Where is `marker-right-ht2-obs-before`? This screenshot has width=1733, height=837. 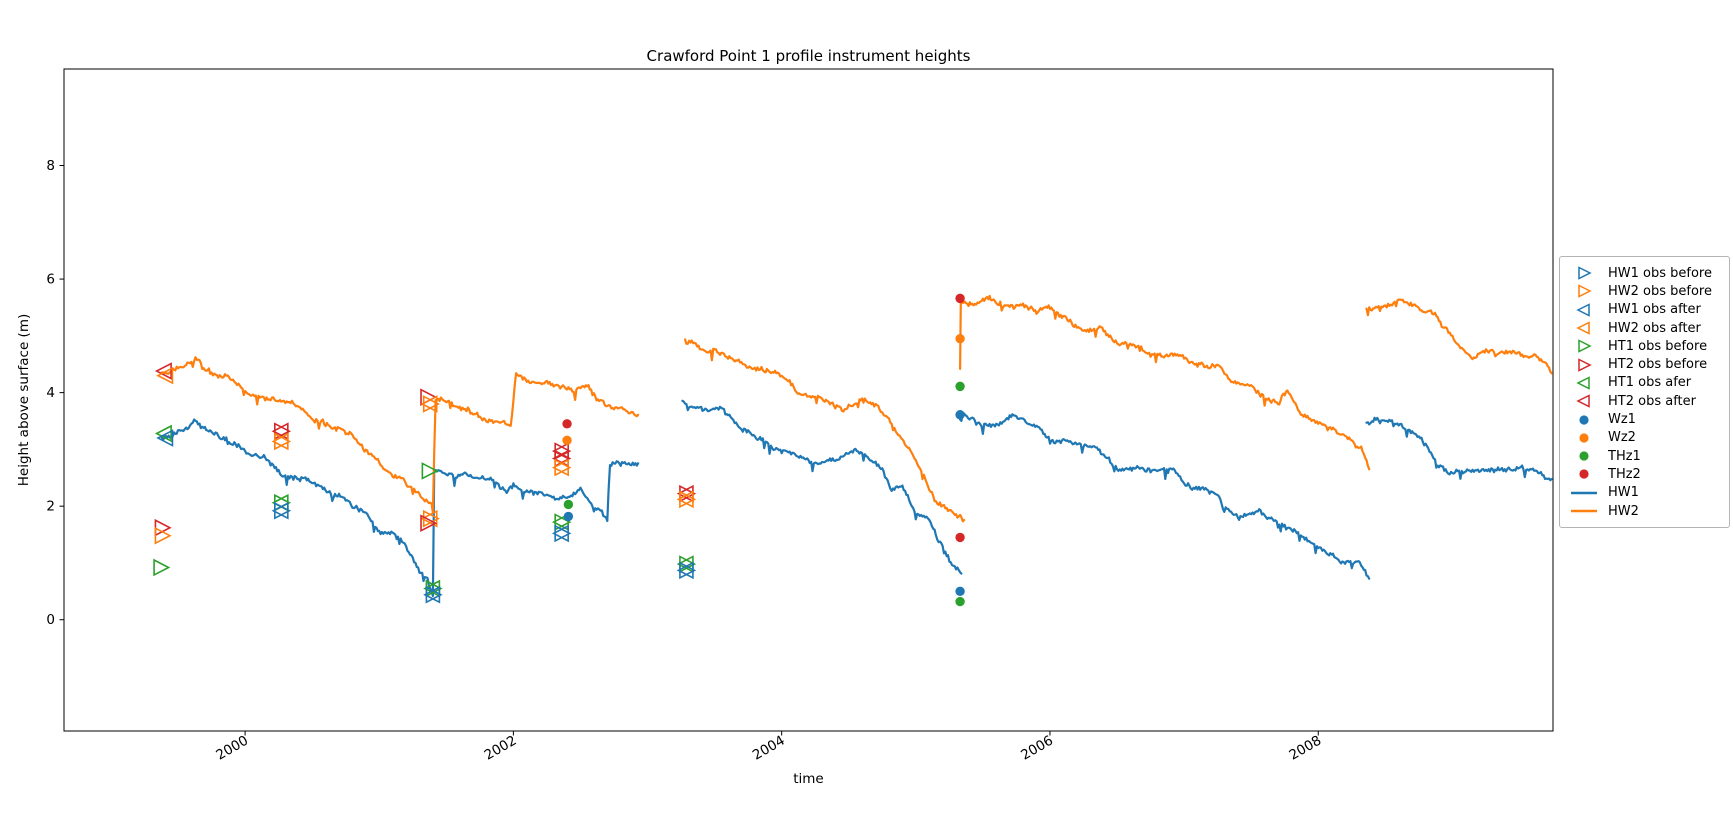
marker-right-ht2-obs-before is located at coordinates (163, 527).